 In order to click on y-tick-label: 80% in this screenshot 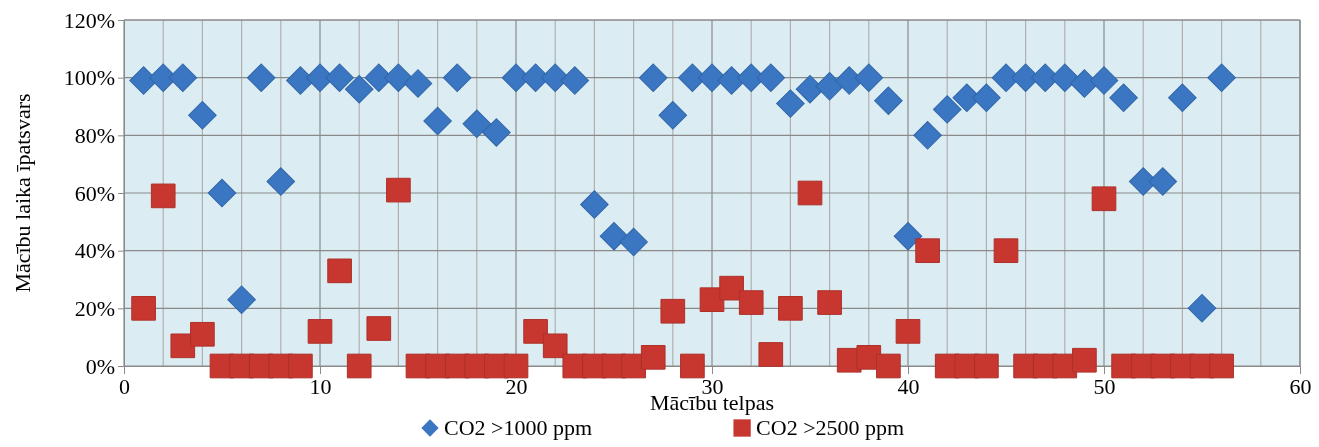, I will do `click(94, 135)`.